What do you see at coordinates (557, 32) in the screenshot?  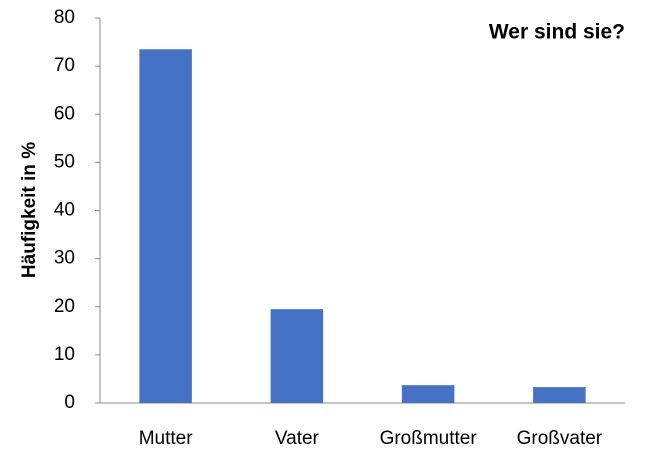 I see `chart-title: Wer sind sie?` at bounding box center [557, 32].